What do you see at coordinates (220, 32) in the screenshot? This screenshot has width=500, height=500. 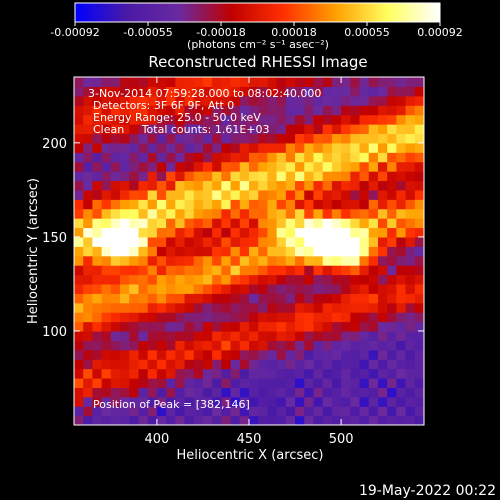 I see `colorbar-tick-label: -0.00018` at bounding box center [220, 32].